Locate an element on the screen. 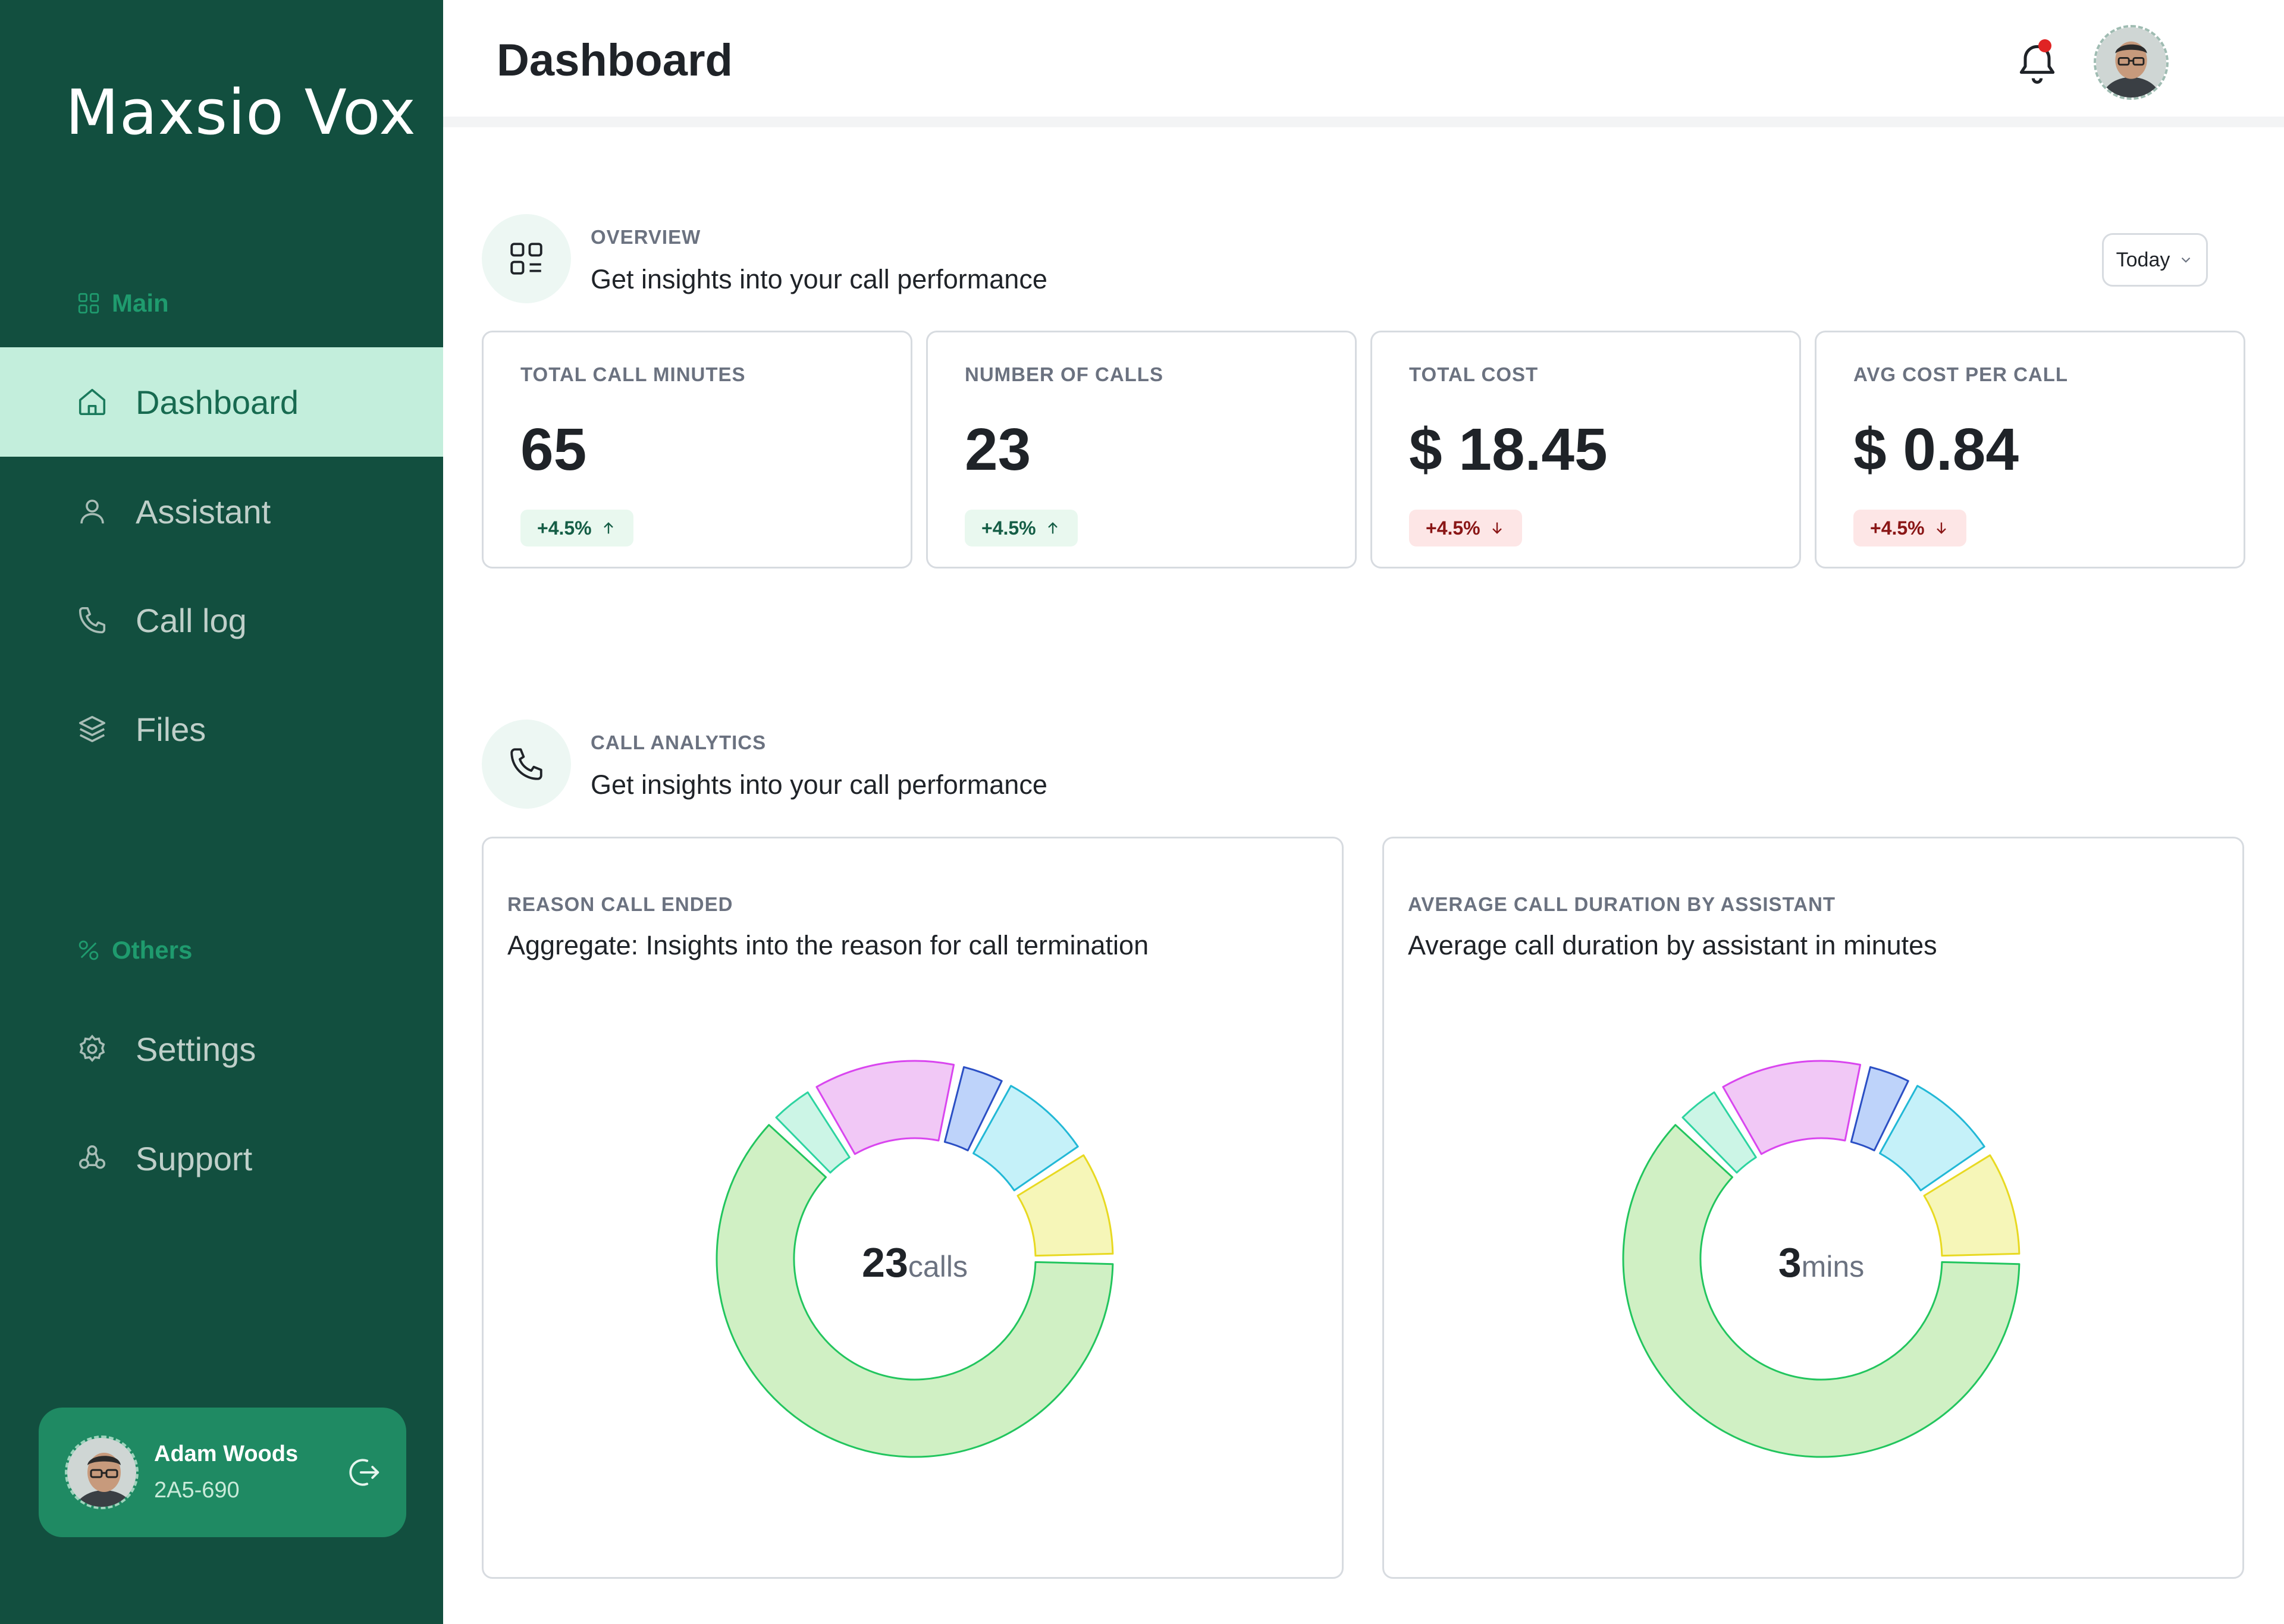 Image resolution: width=2284 pixels, height=1624 pixels. layers-icon is located at coordinates (92, 729).